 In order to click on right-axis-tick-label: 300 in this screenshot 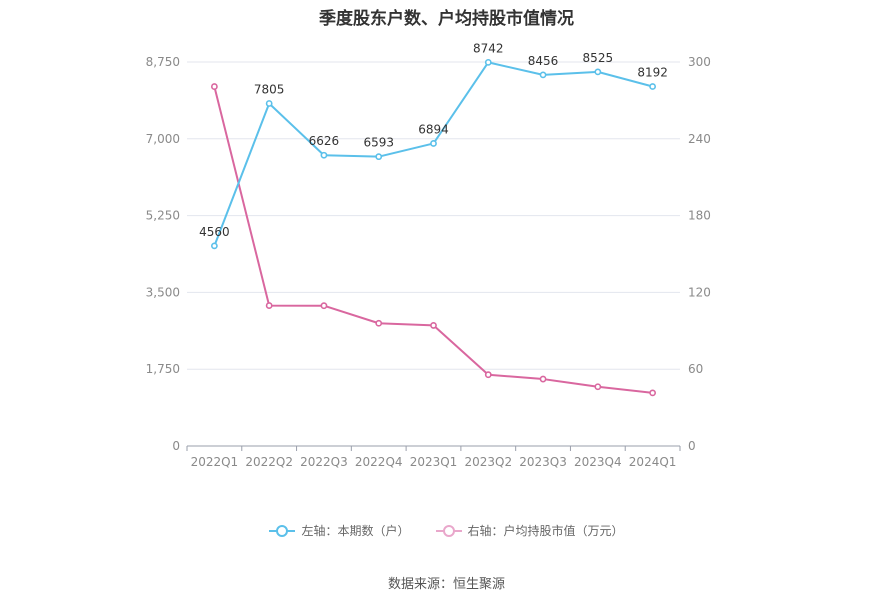, I will do `click(699, 62)`.